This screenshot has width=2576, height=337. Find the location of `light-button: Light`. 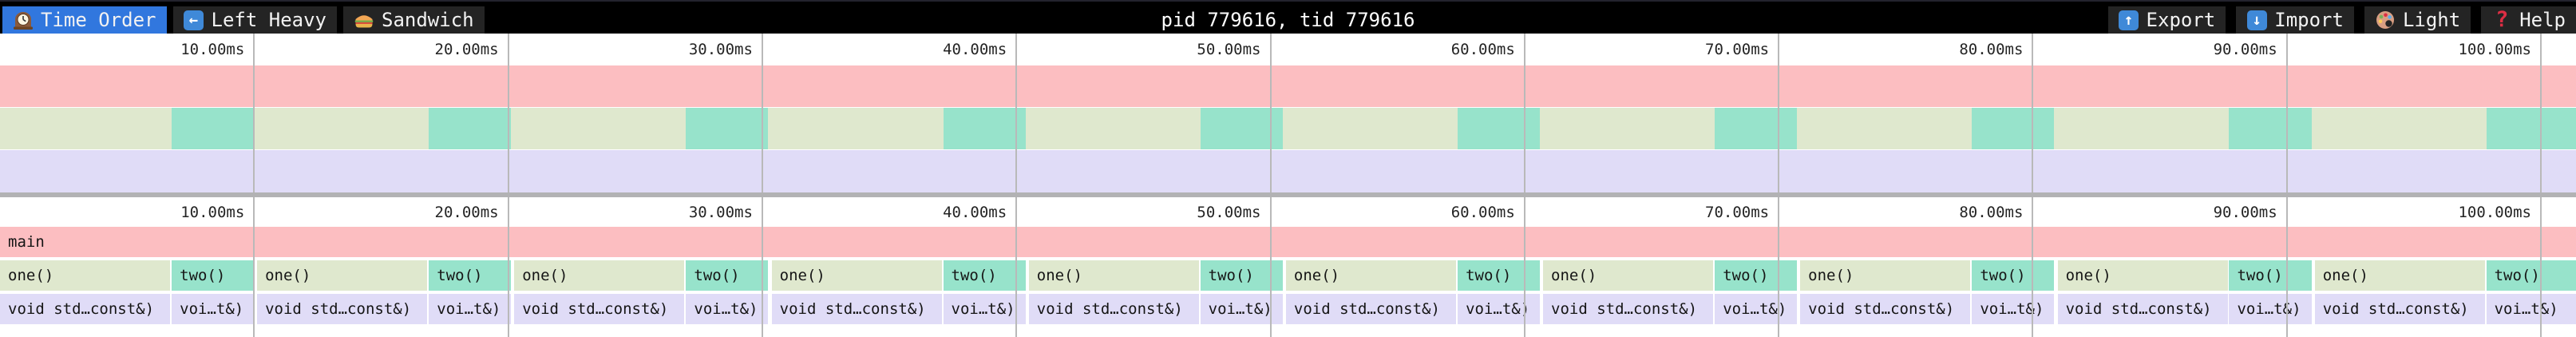

light-button: Light is located at coordinates (2417, 20).